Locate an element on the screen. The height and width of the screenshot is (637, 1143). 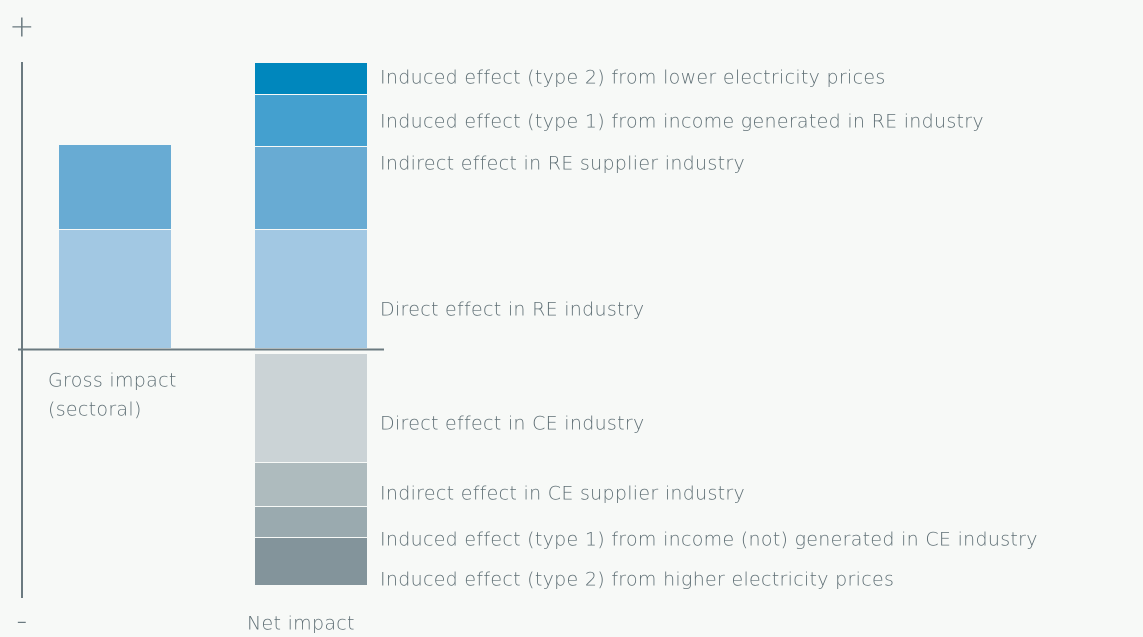
minus-sign: - is located at coordinates (21, 620).